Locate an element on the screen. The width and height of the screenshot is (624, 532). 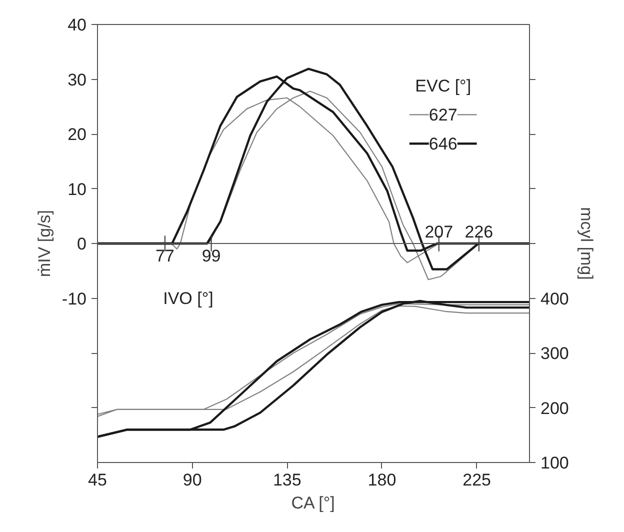
x-axis-title: CA [°] is located at coordinates (313, 503).